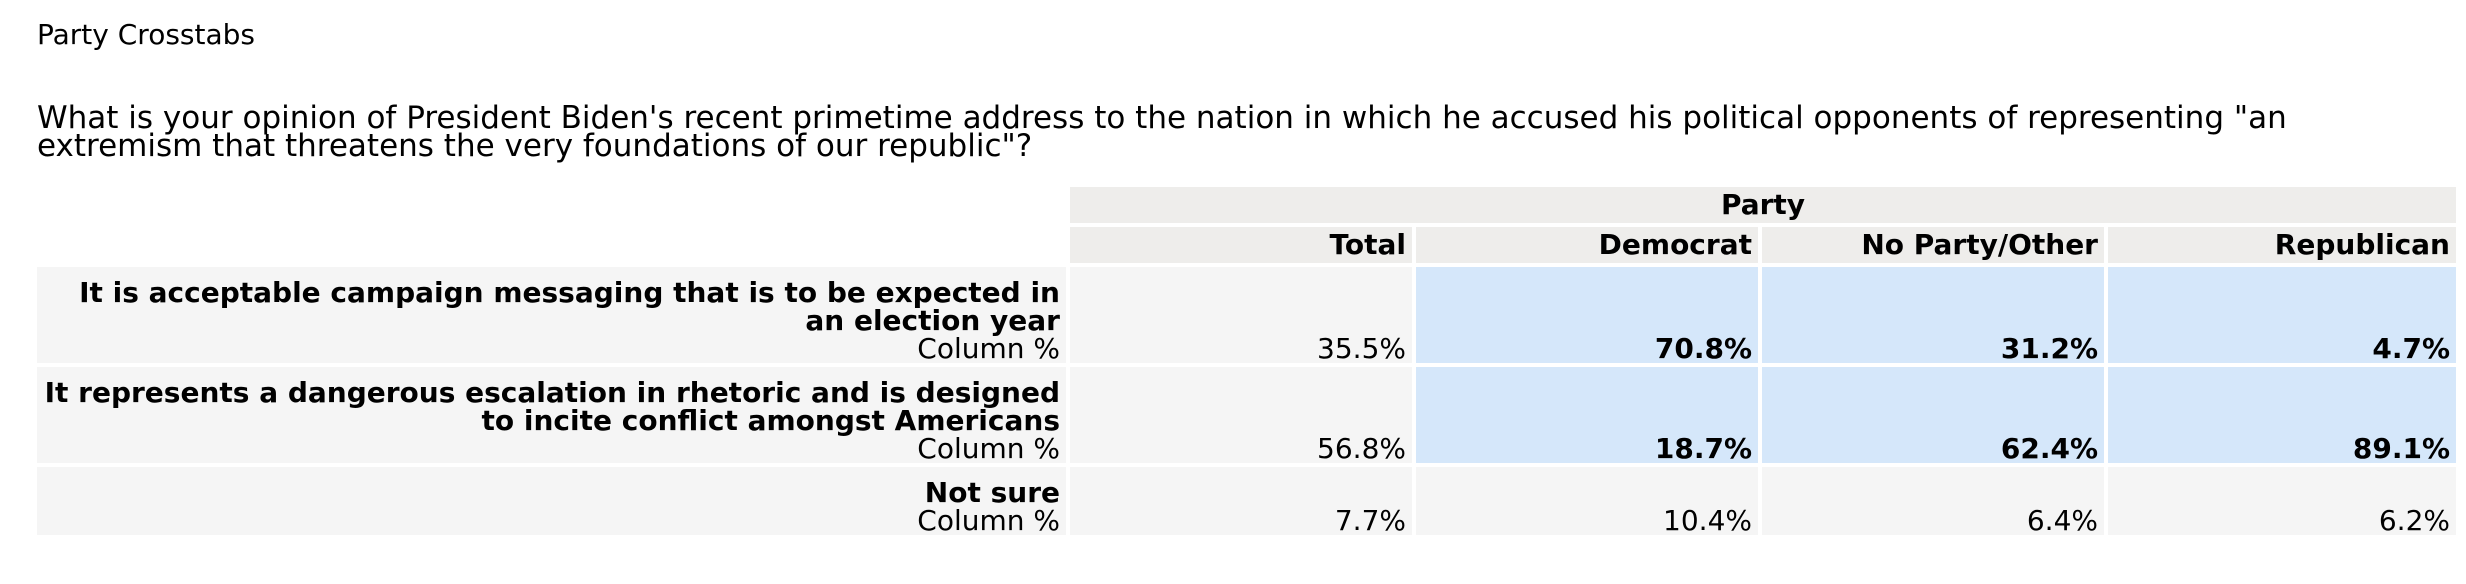 This screenshot has height=584, width=2466. I want to click on cell-republican: 4.7%, so click(2282, 315).